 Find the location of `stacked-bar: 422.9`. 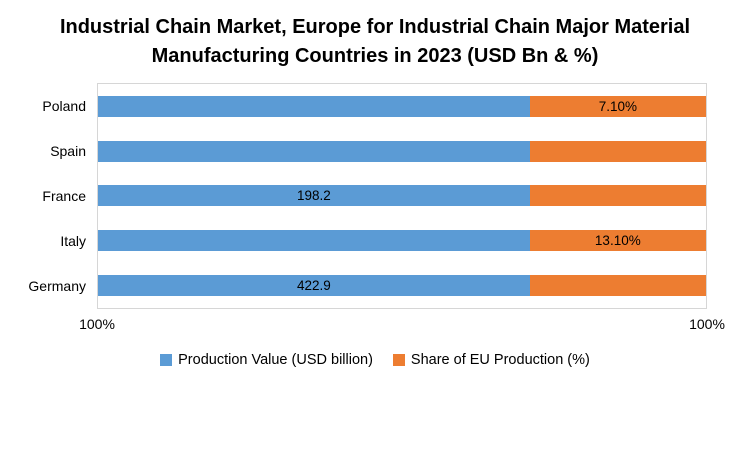

stacked-bar: 422.9 is located at coordinates (402, 286).